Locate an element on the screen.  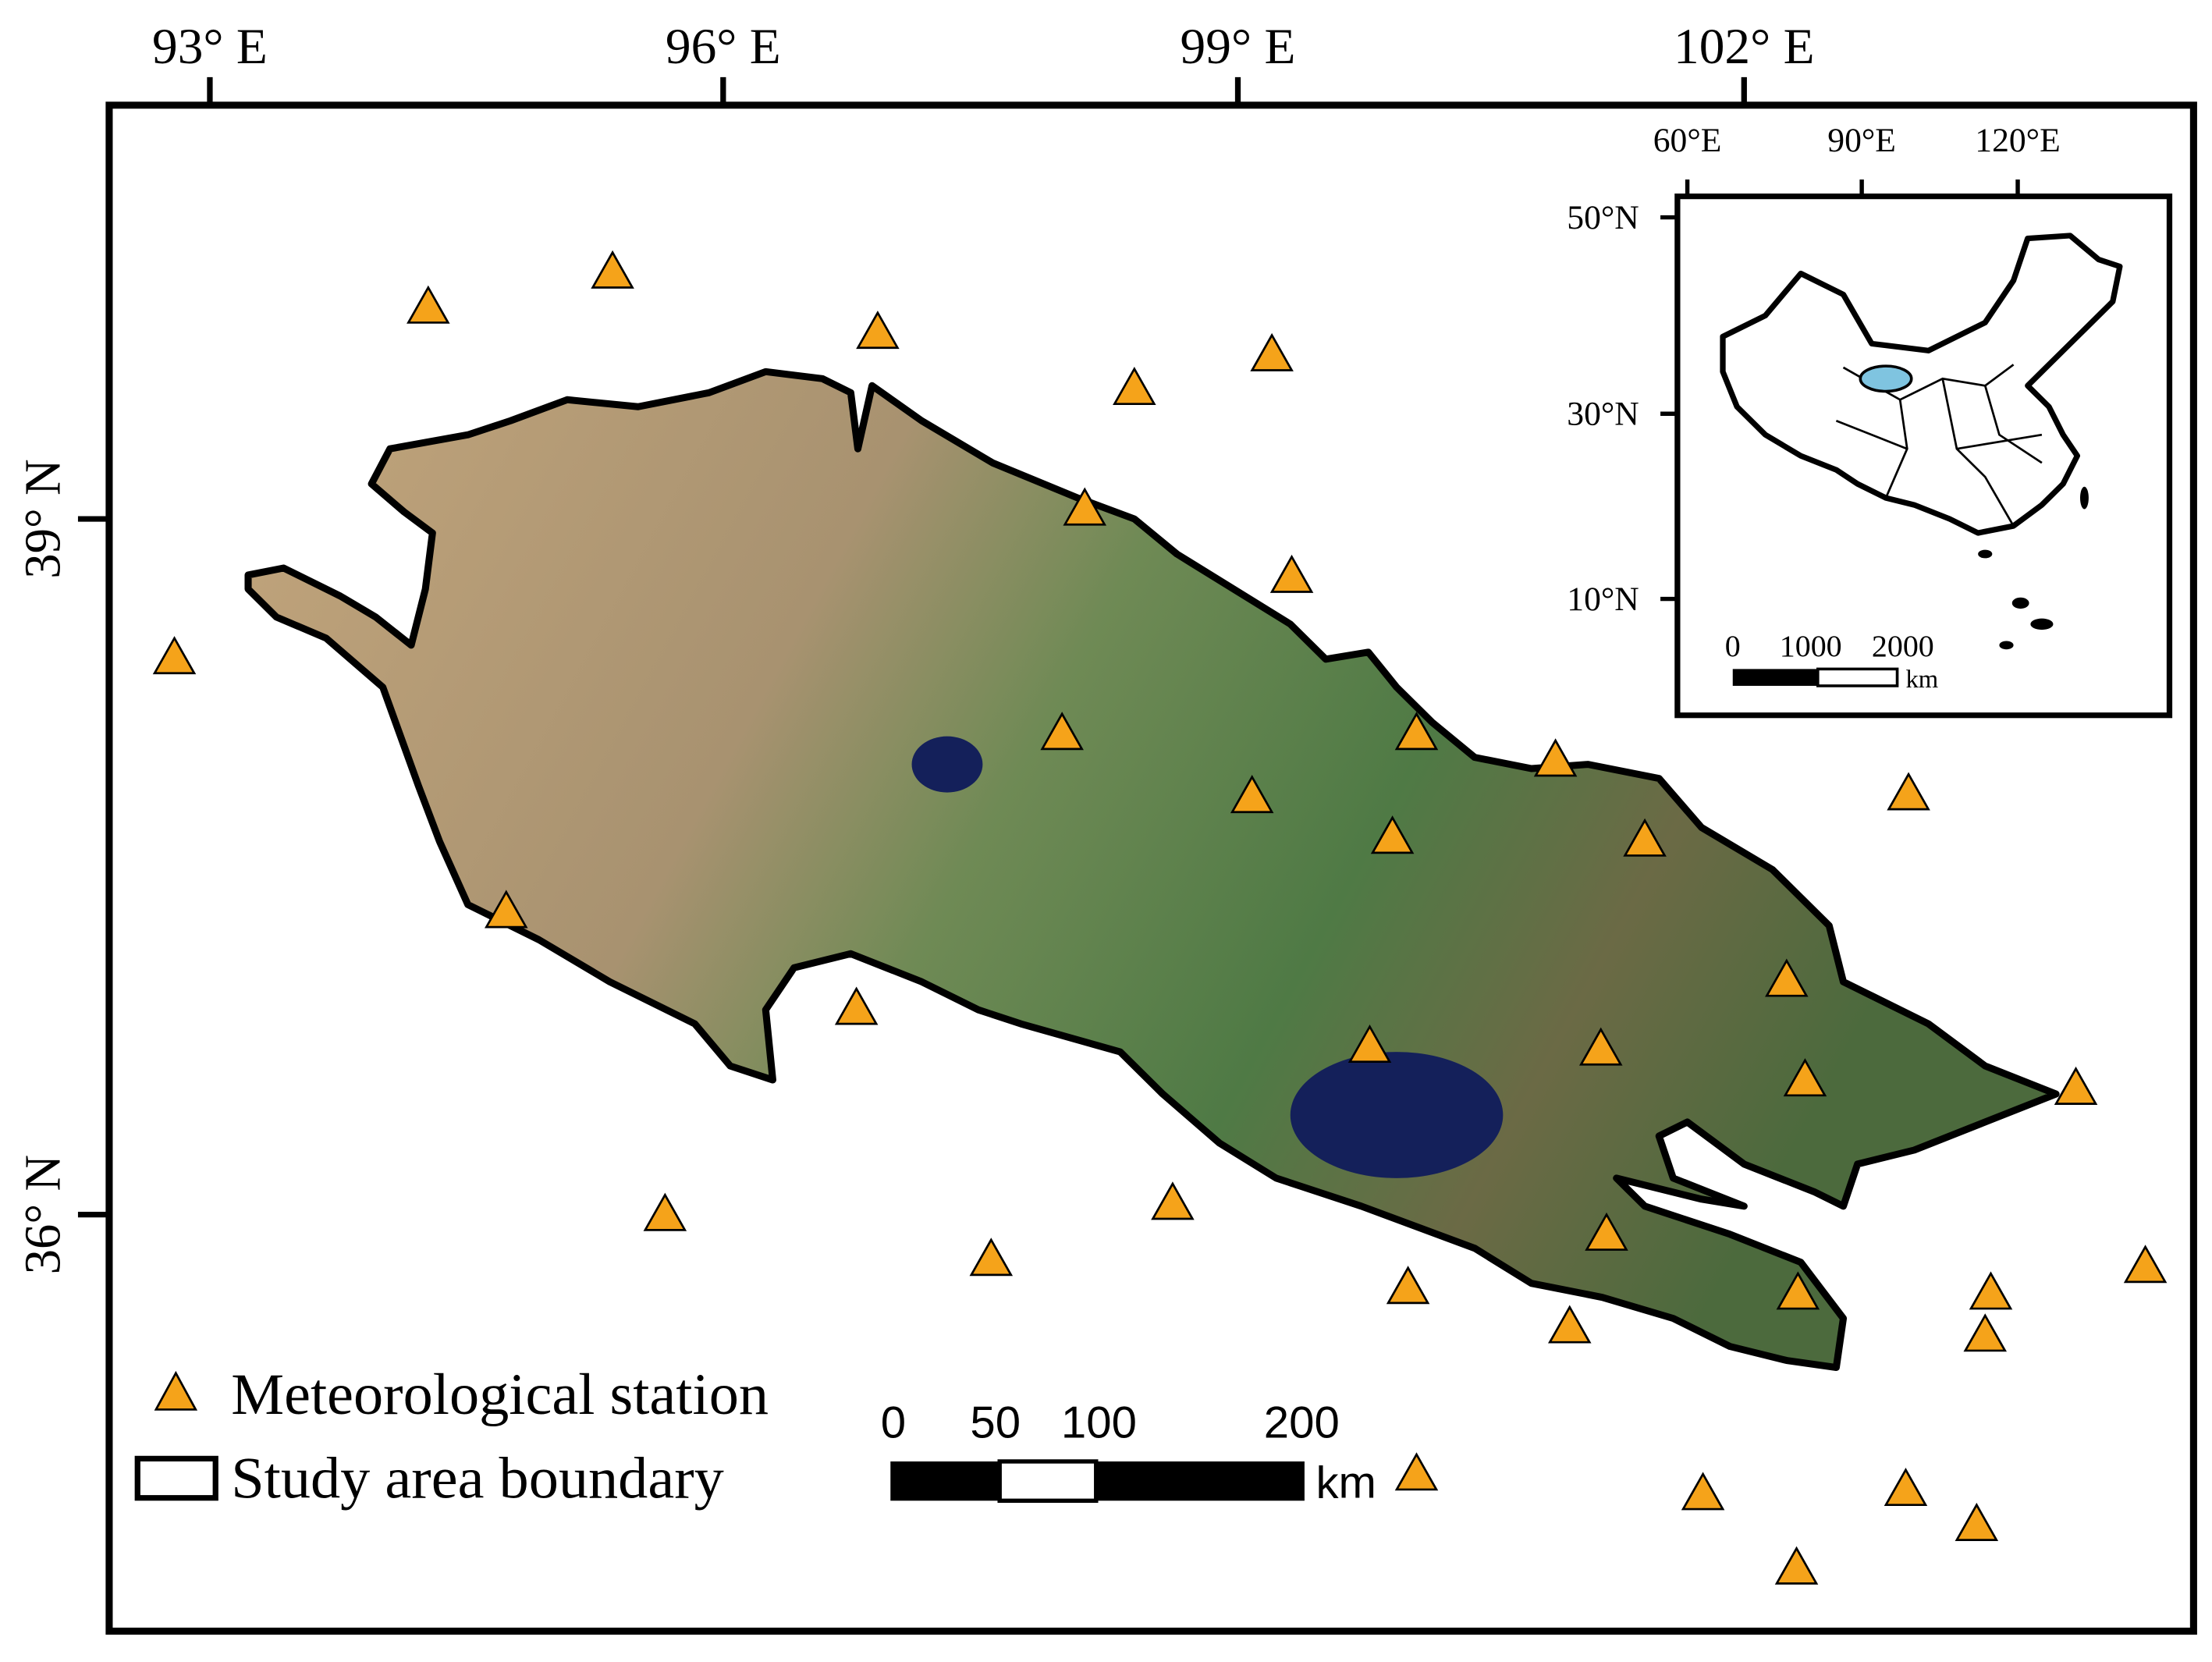
province-line is located at coordinates (1939, 445).